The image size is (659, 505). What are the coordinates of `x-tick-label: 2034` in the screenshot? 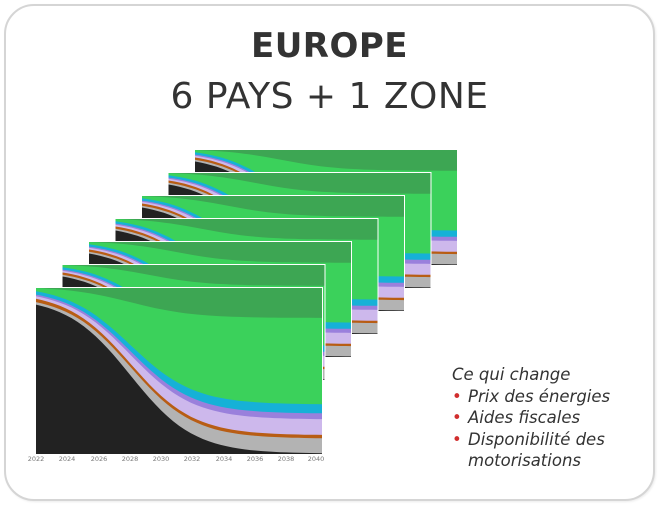 It's located at (224, 459).